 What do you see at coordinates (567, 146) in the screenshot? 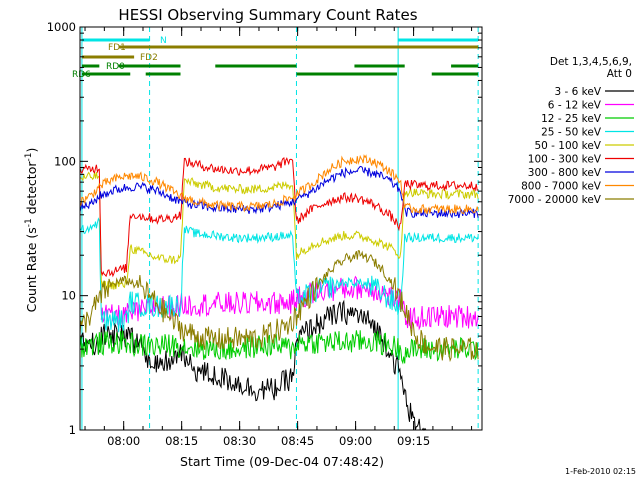
I see `legend-label-5: 50 - 100 keV` at bounding box center [567, 146].